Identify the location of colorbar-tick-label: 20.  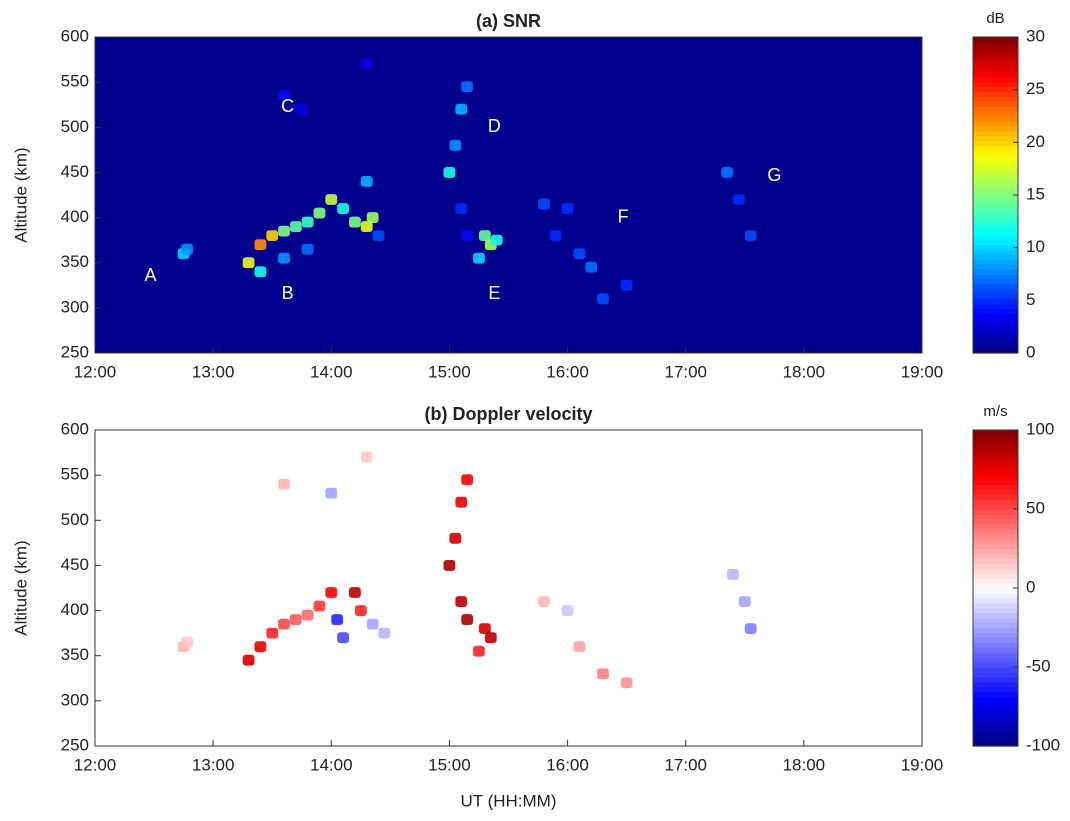
(1035, 141).